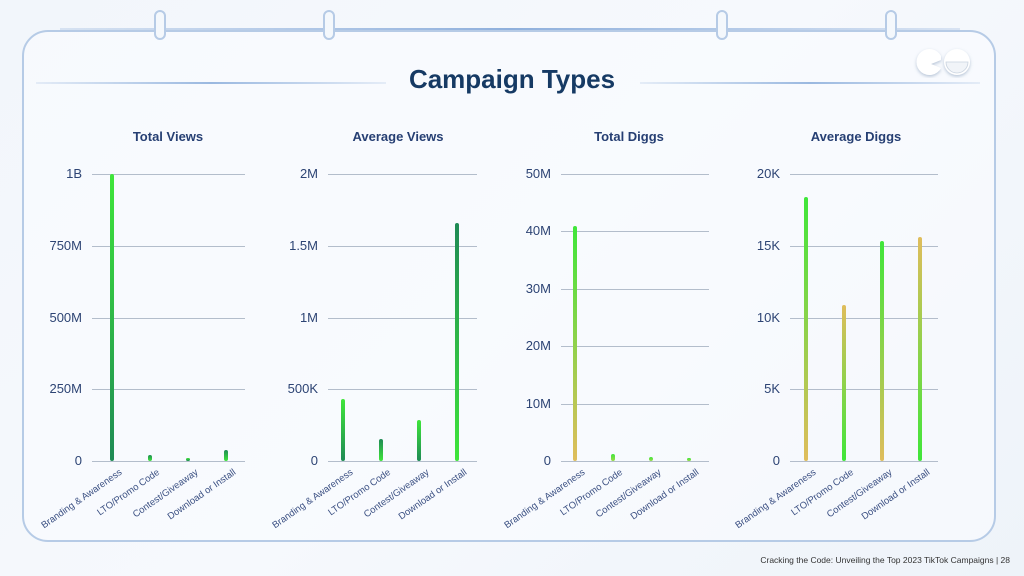 The height and width of the screenshot is (576, 1024). What do you see at coordinates (65, 389) in the screenshot?
I see `y-tick-label: 250M` at bounding box center [65, 389].